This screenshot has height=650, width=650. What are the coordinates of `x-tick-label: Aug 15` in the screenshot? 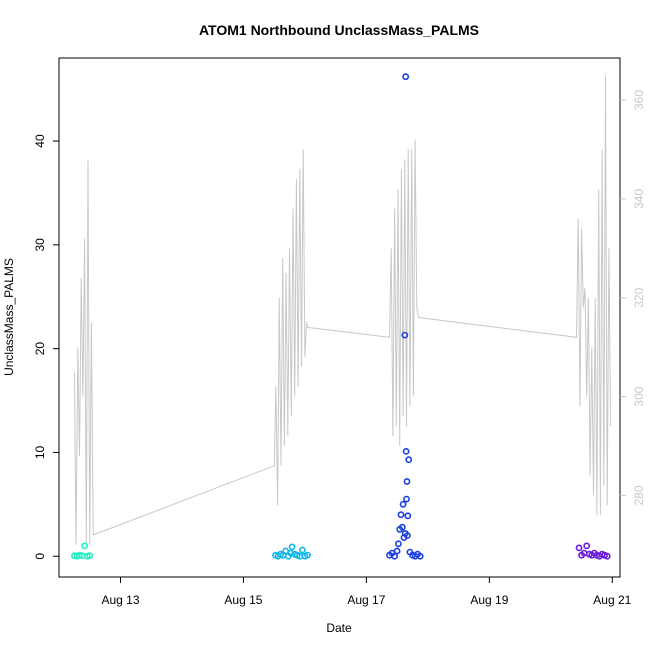 It's located at (243, 600).